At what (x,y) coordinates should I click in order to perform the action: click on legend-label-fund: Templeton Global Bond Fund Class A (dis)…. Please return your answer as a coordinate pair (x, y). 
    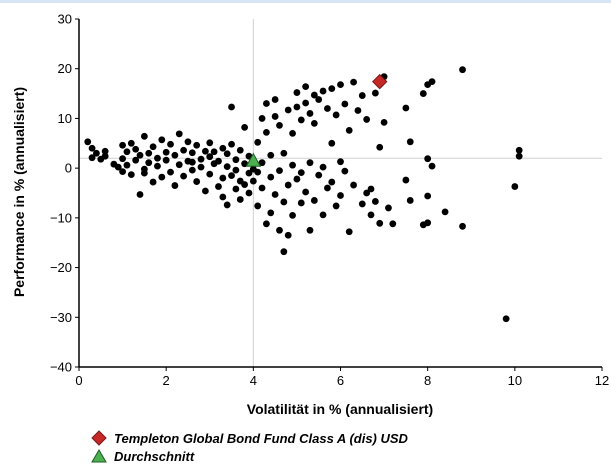
    Looking at the image, I should click on (261, 438).